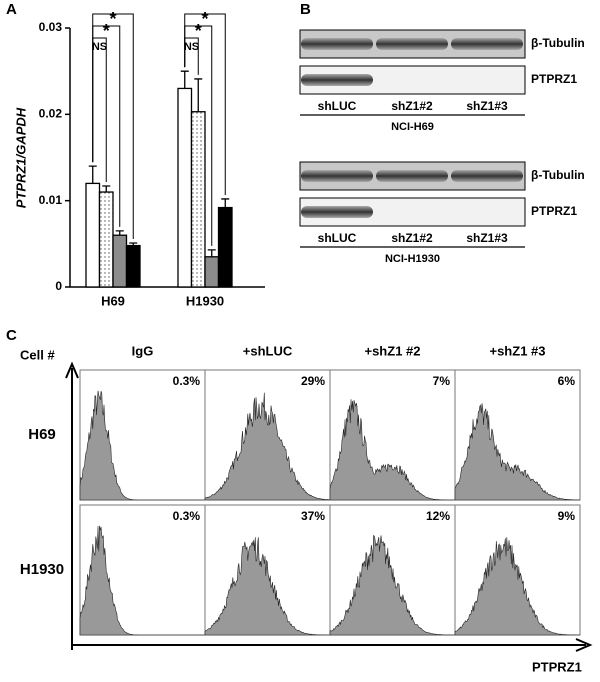  I want to click on column-label: +shLUC, so click(268, 350).